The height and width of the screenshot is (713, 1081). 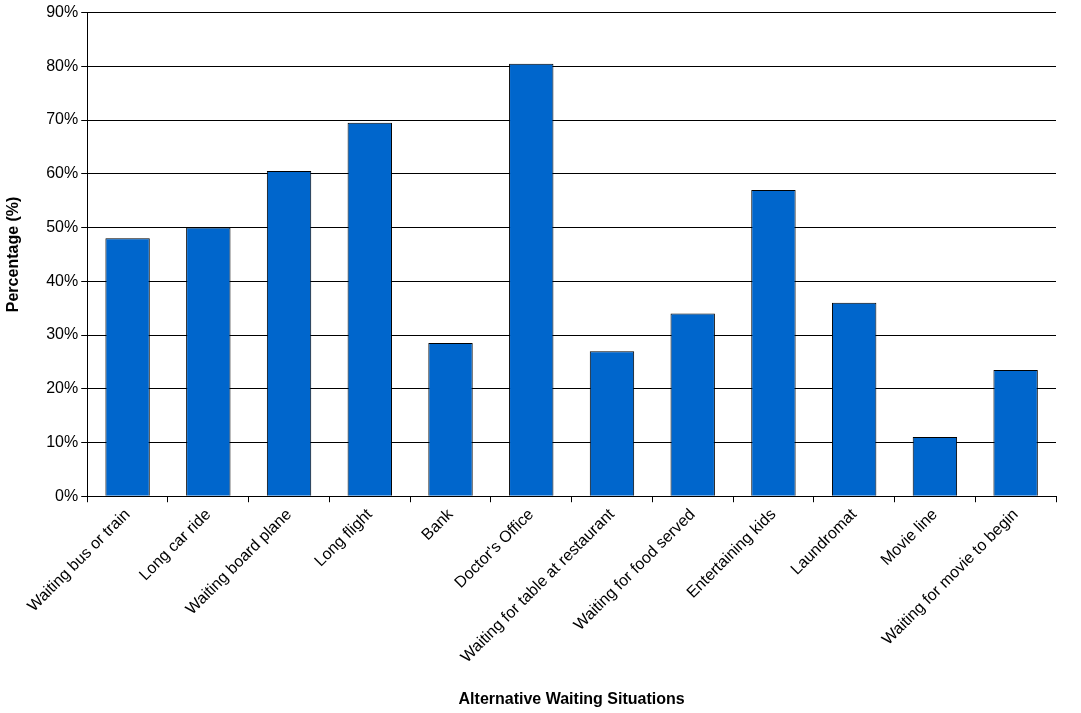 I want to click on x-axis-title: Alternative Waiting Situations, so click(x=571, y=698).